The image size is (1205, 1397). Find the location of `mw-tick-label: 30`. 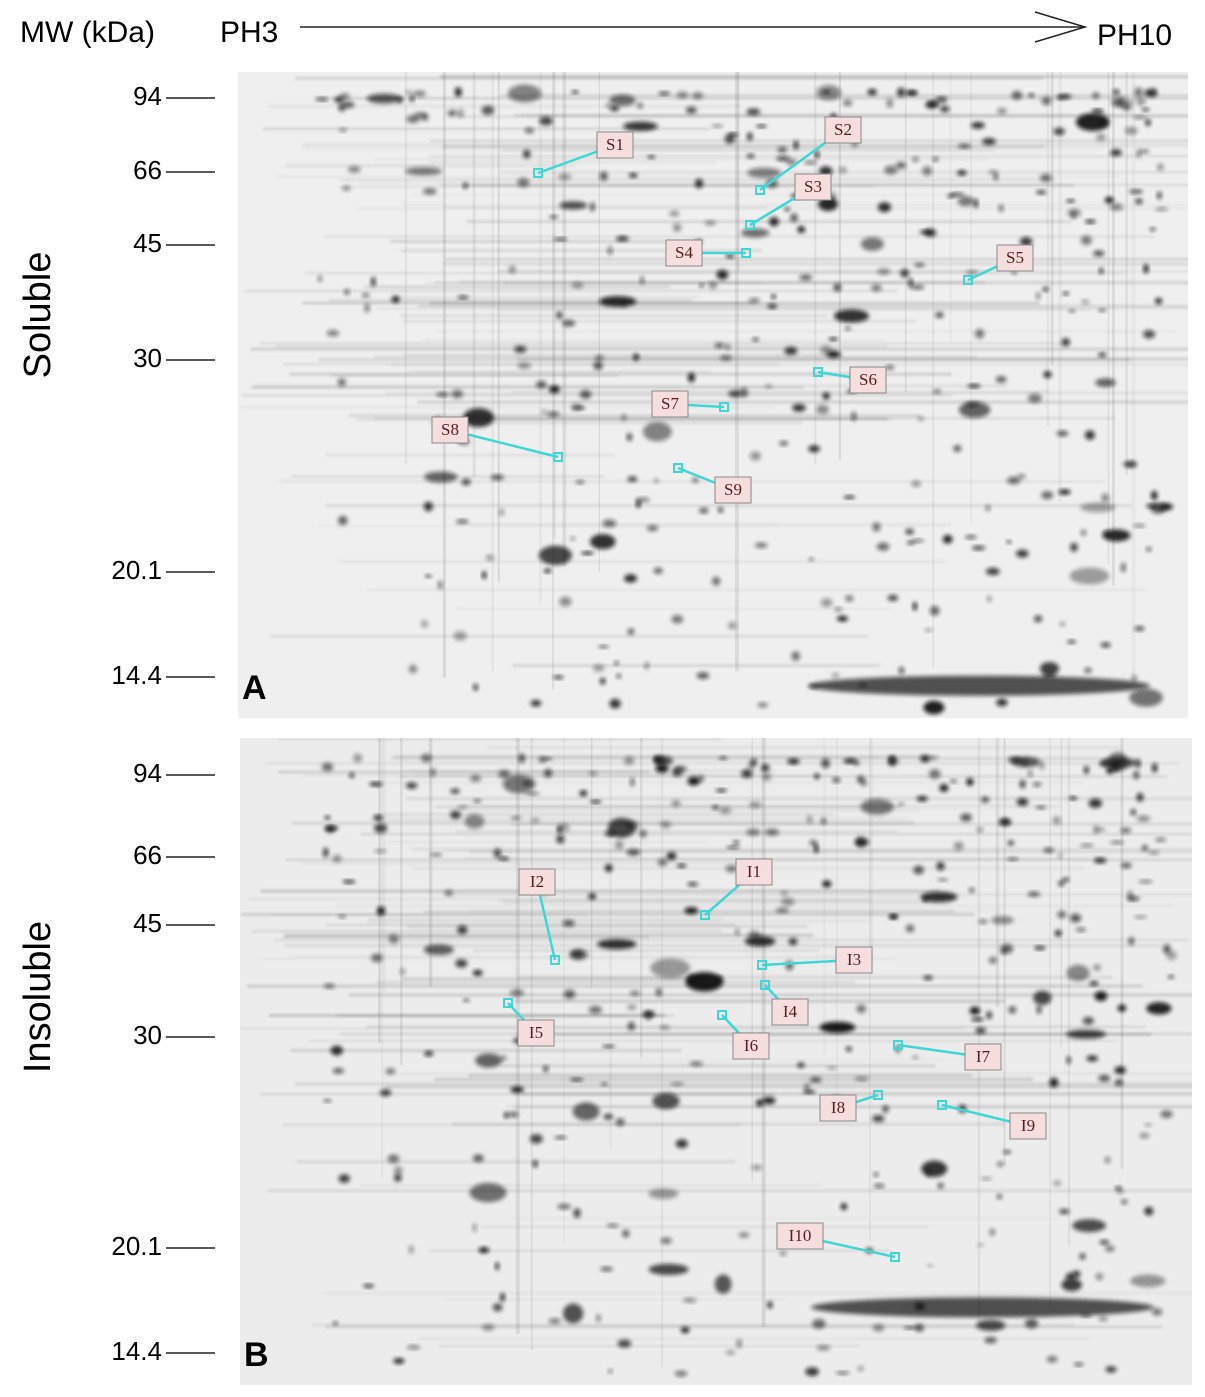

mw-tick-label: 30 is located at coordinates (147, 358).